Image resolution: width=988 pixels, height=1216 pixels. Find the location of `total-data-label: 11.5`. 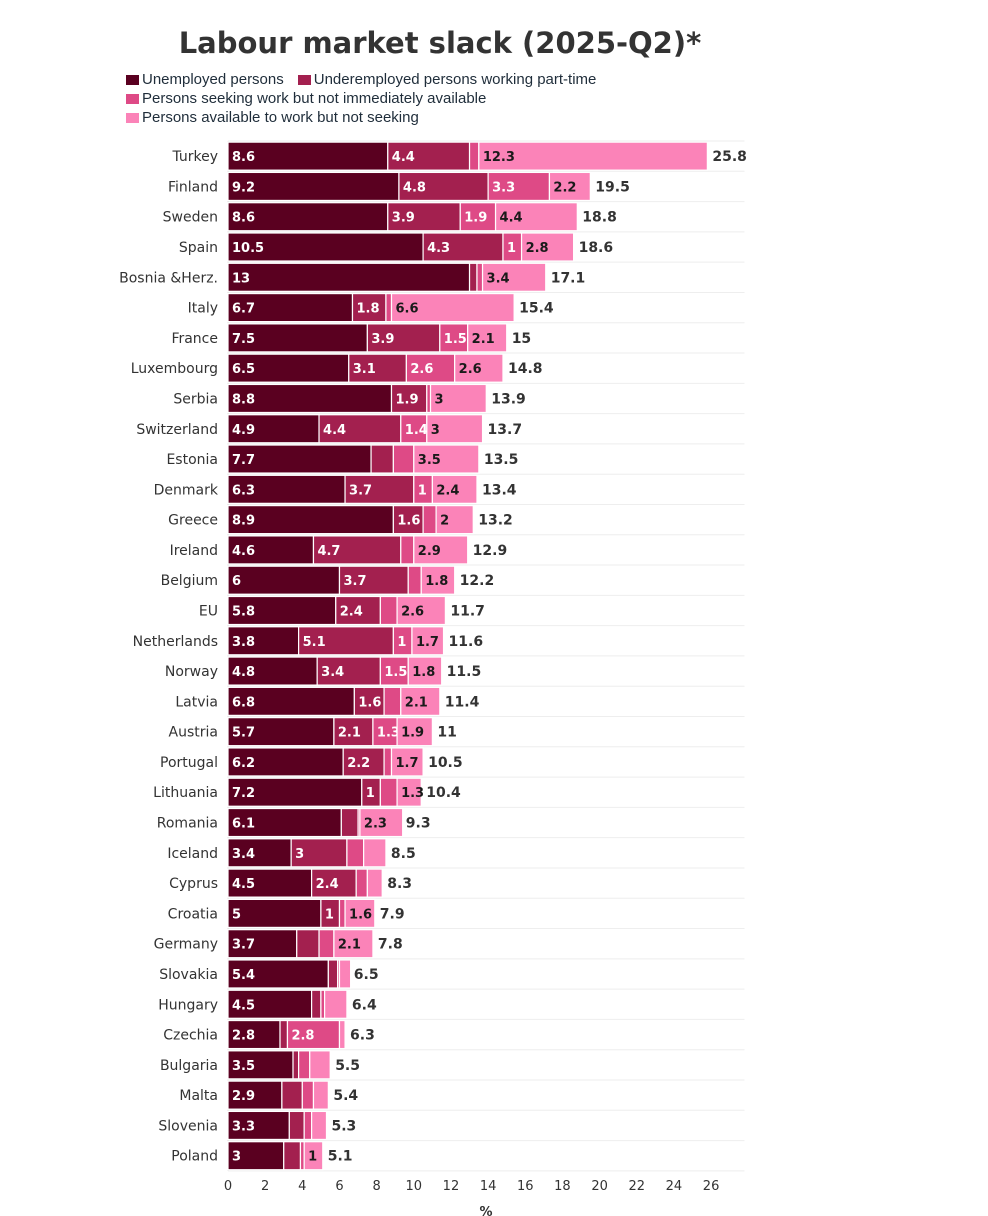

total-data-label: 11.5 is located at coordinates (464, 672).